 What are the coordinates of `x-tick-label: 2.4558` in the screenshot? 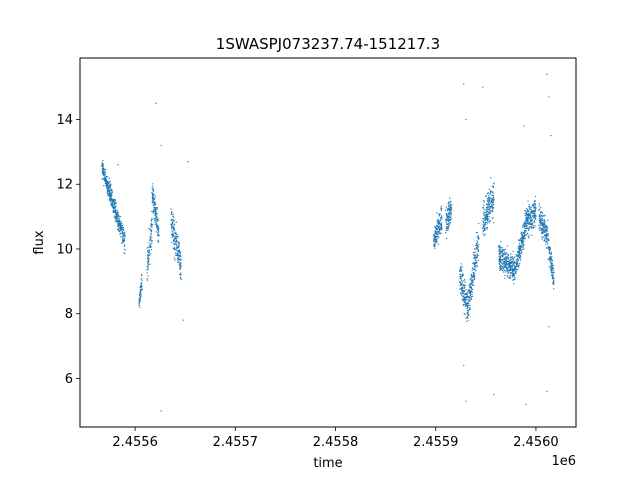 It's located at (336, 442).